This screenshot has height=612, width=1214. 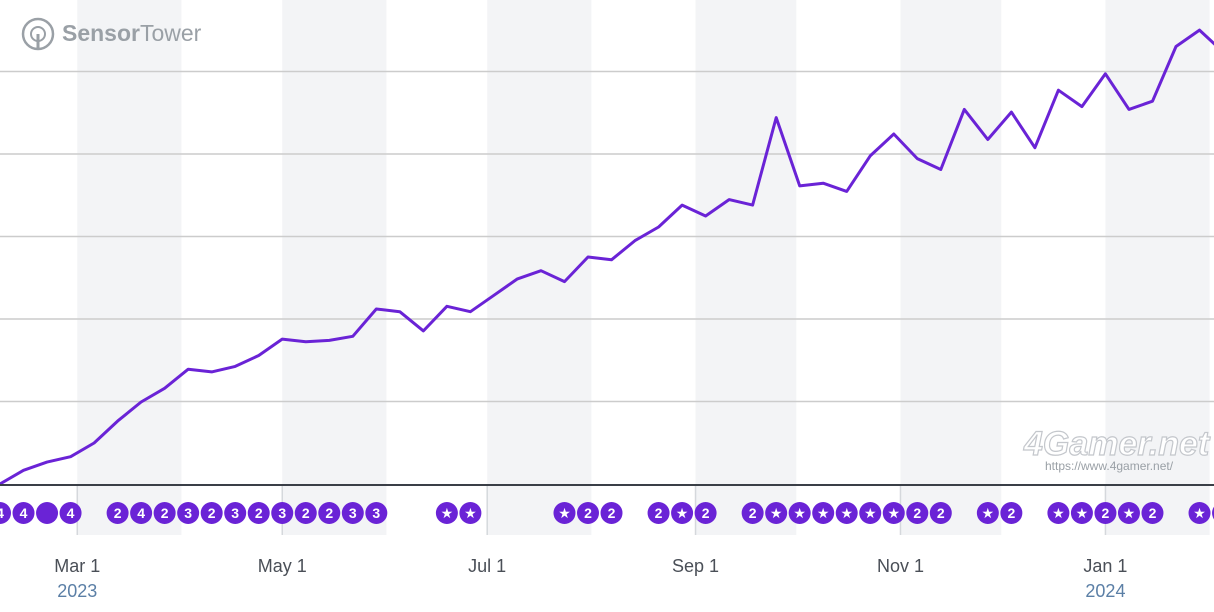 What do you see at coordinates (282, 566) in the screenshot?
I see `x-tick-label: May 1` at bounding box center [282, 566].